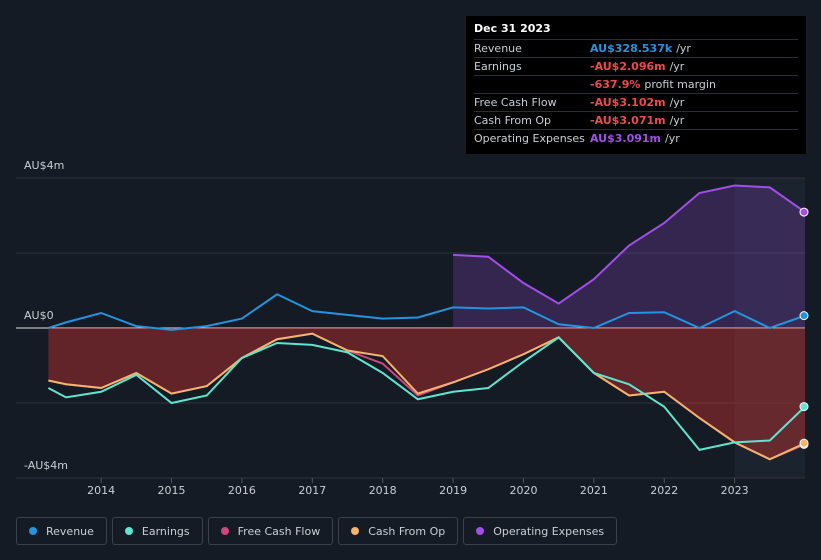 This screenshot has height=560, width=821. I want to click on legend-item: Cash From Op, so click(398, 531).